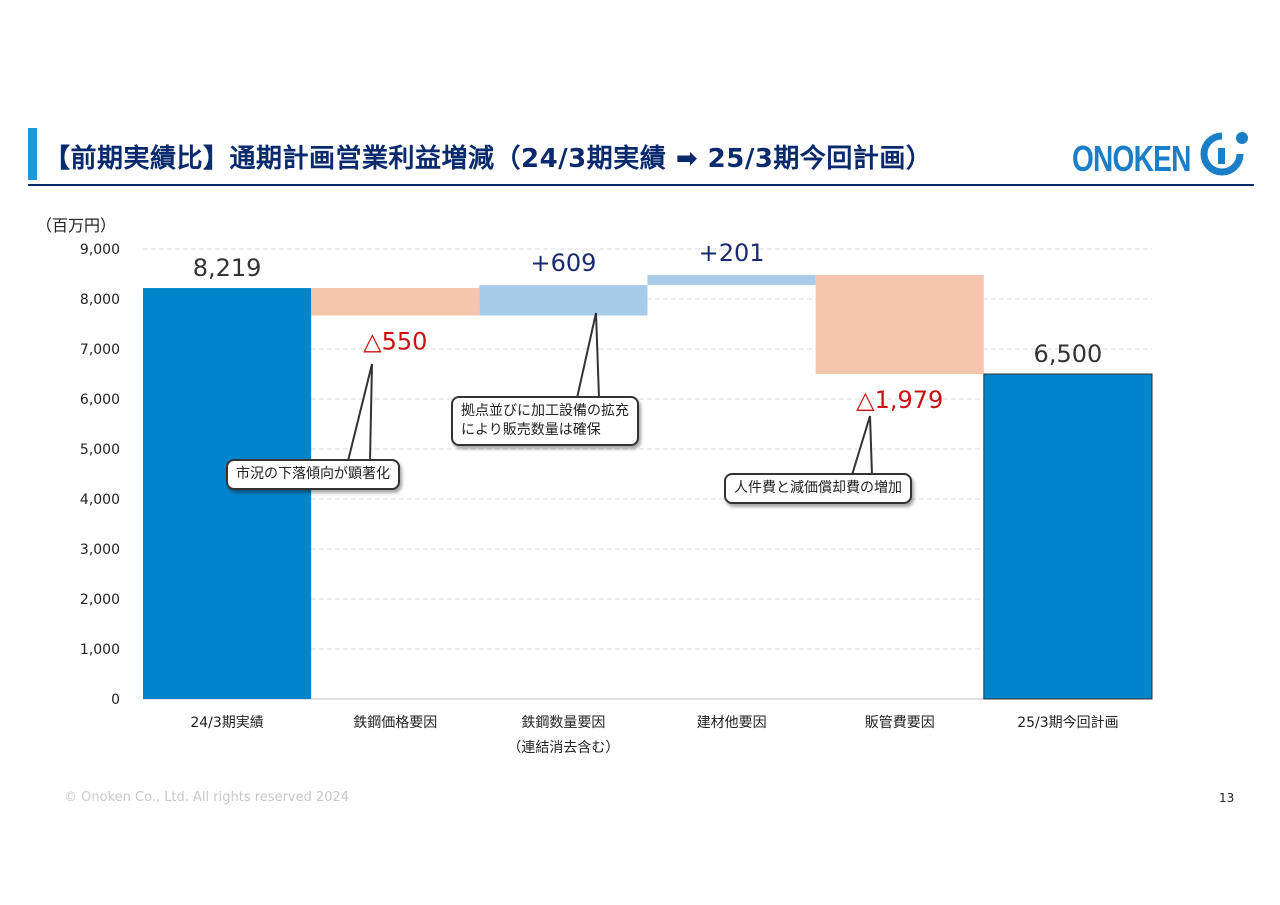 This screenshot has width=1280, height=905. I want to click on logo-ring-icon, so click(1224, 154).